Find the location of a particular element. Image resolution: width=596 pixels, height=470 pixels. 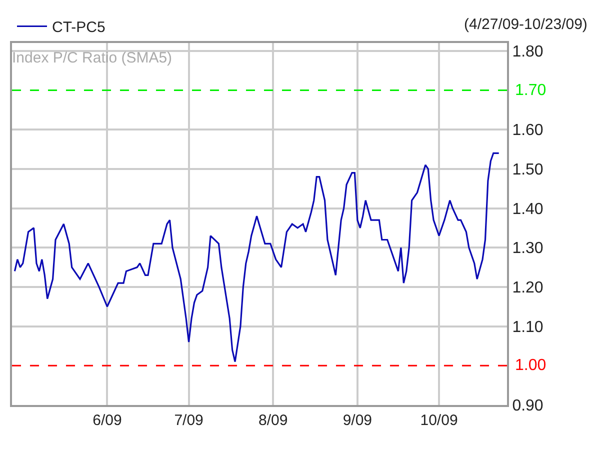

x-tick-label: 7/09 is located at coordinates (189, 420).